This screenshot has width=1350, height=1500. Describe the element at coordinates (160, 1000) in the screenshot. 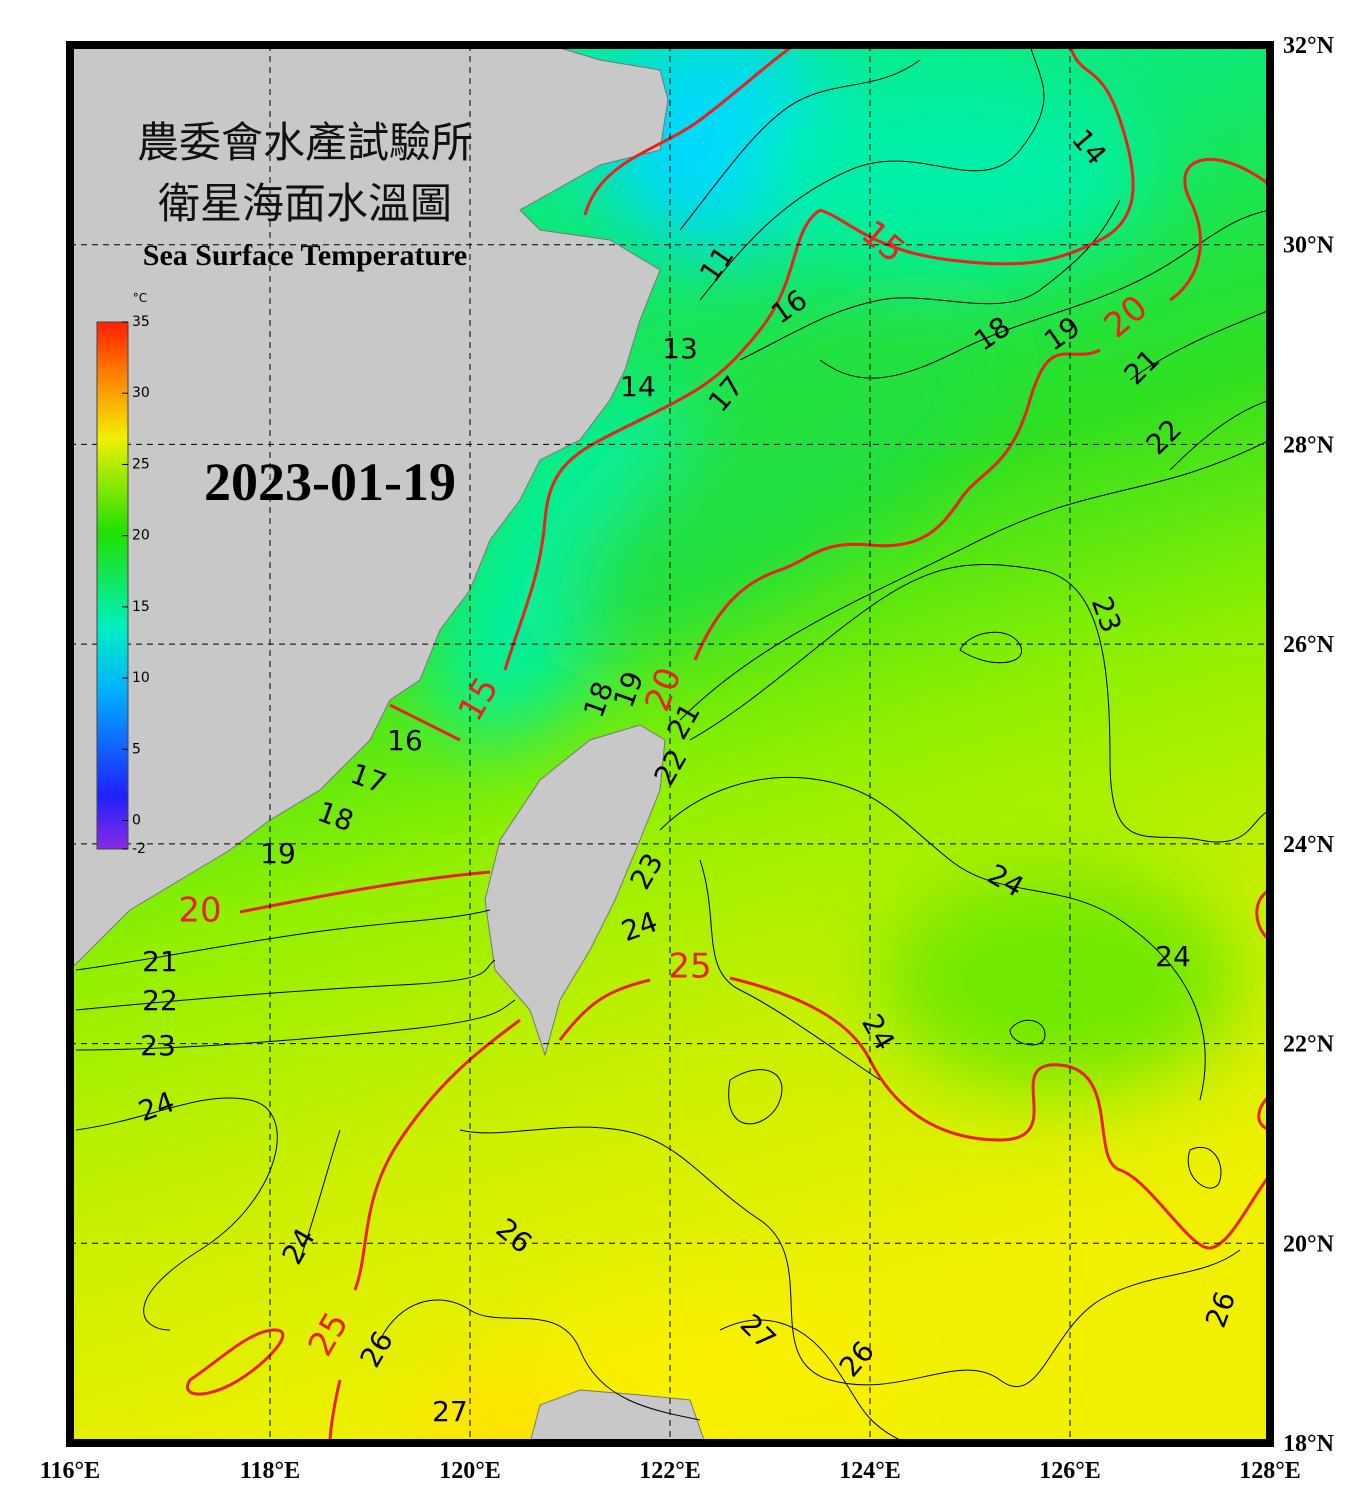

I see `contour-label: 22` at that location.